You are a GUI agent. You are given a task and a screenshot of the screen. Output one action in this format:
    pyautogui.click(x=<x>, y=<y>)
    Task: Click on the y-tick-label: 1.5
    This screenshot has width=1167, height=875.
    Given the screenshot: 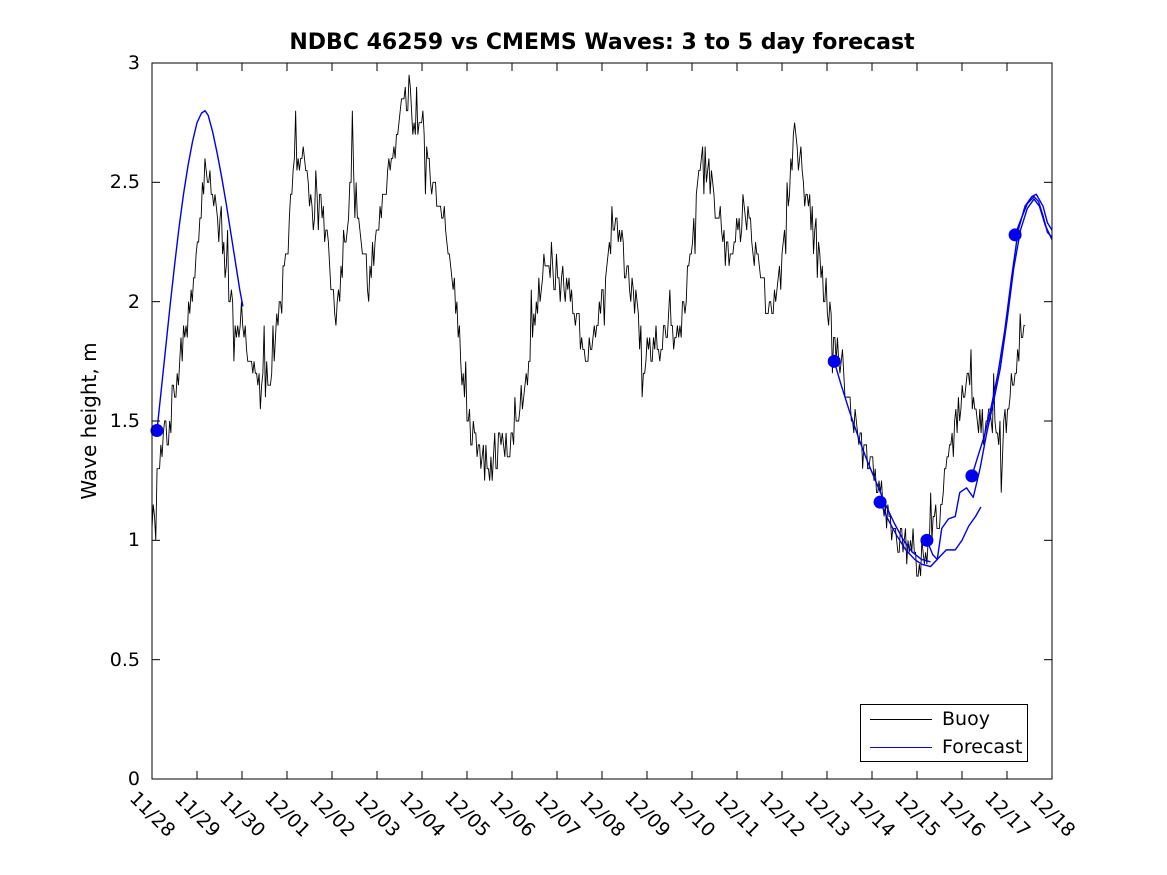 What is the action you would take?
    pyautogui.click(x=124, y=421)
    